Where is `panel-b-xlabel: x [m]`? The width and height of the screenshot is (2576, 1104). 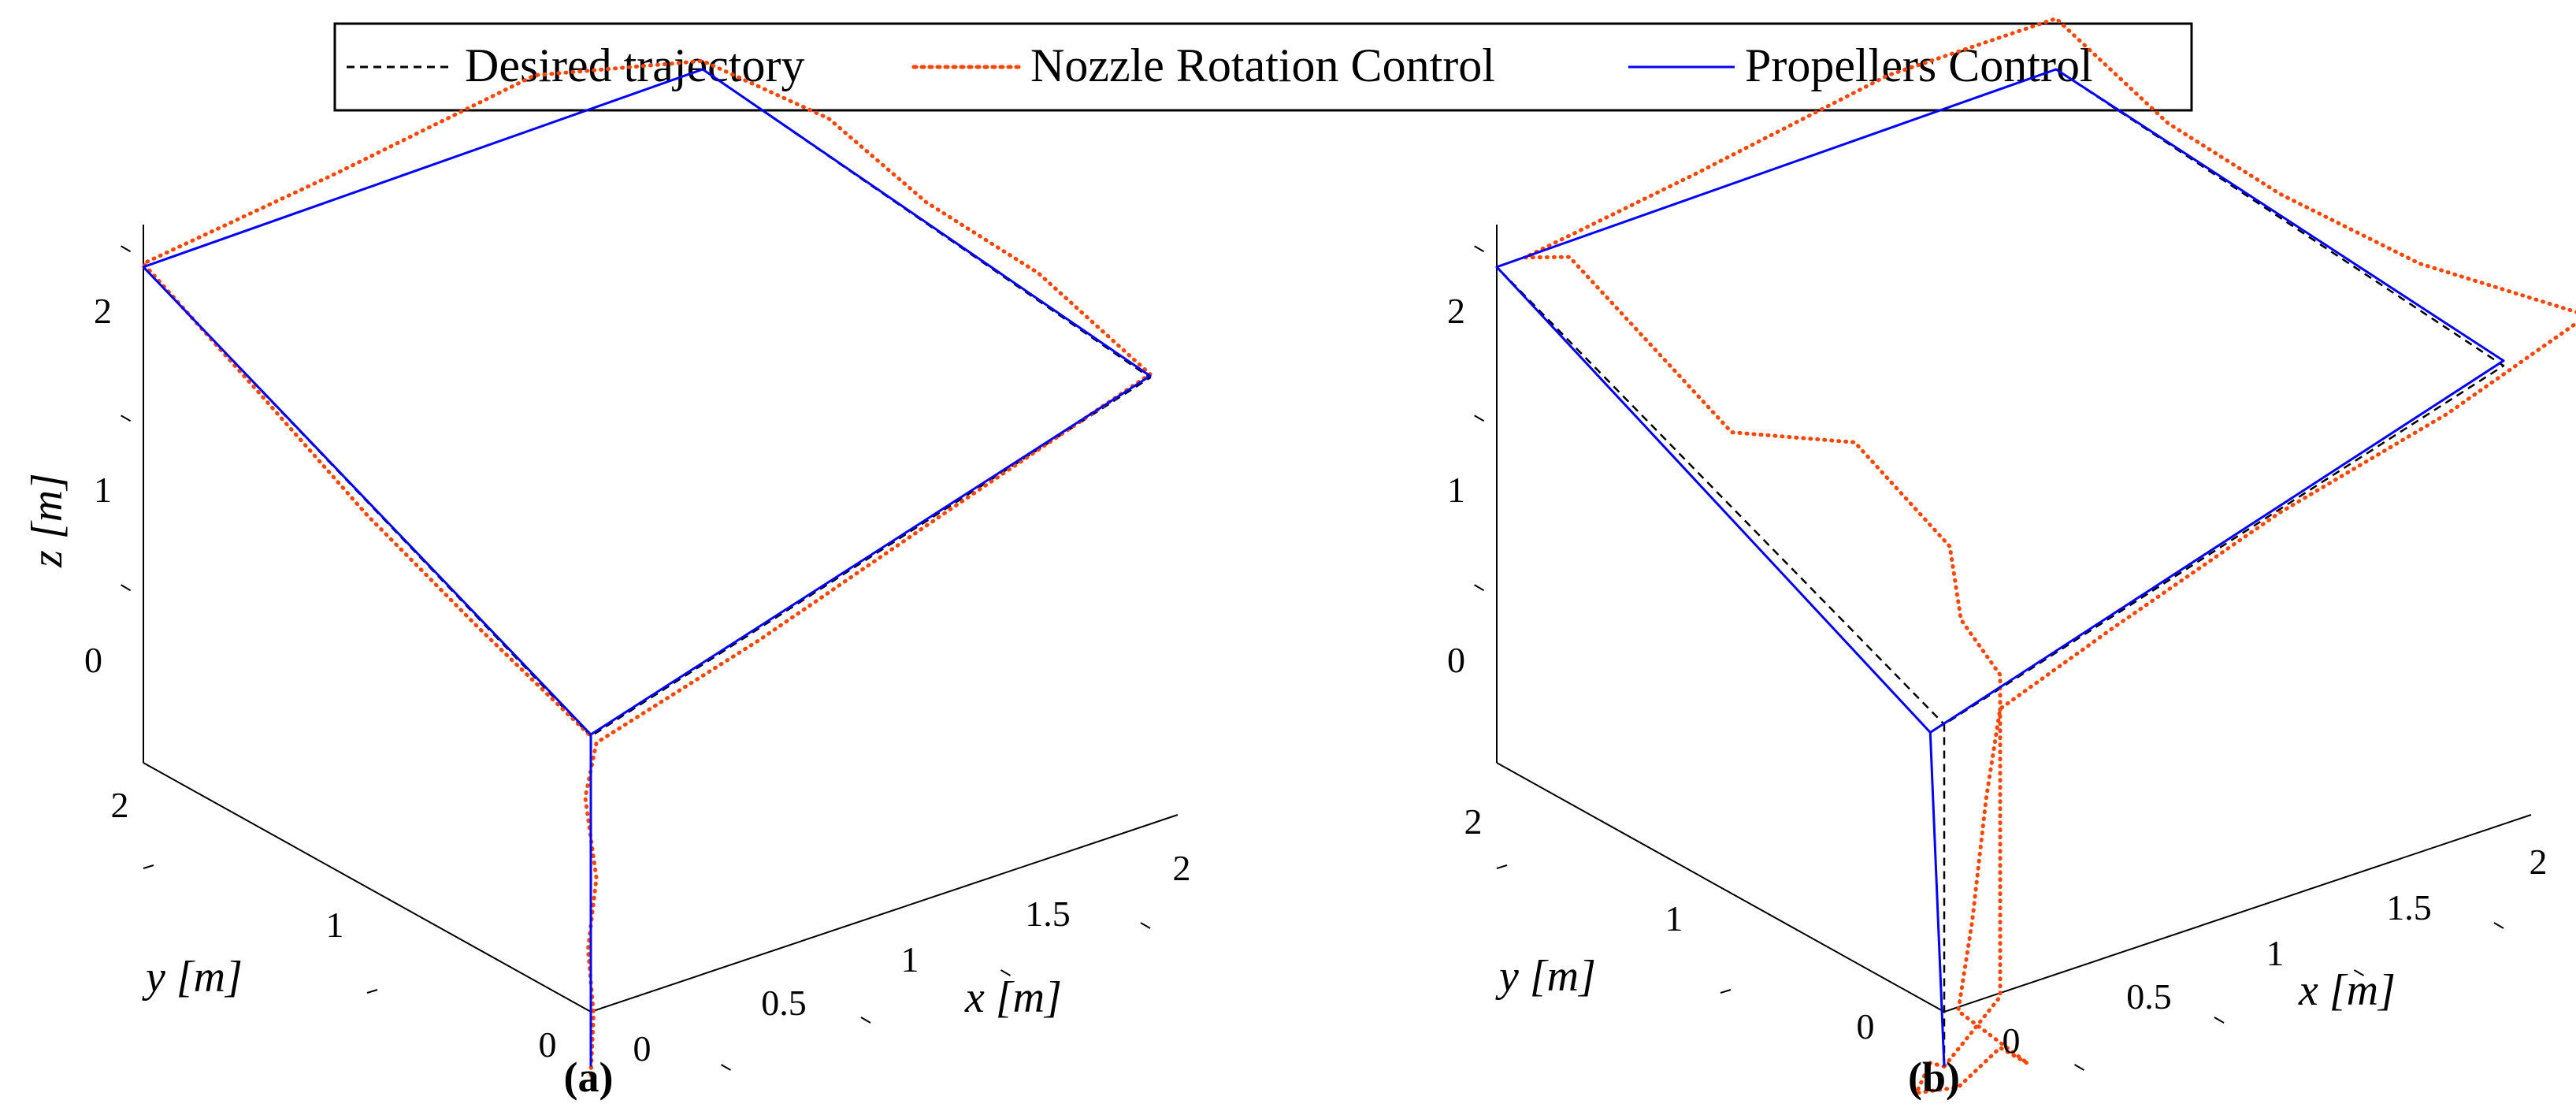 panel-b-xlabel: x [m] is located at coordinates (2347, 990).